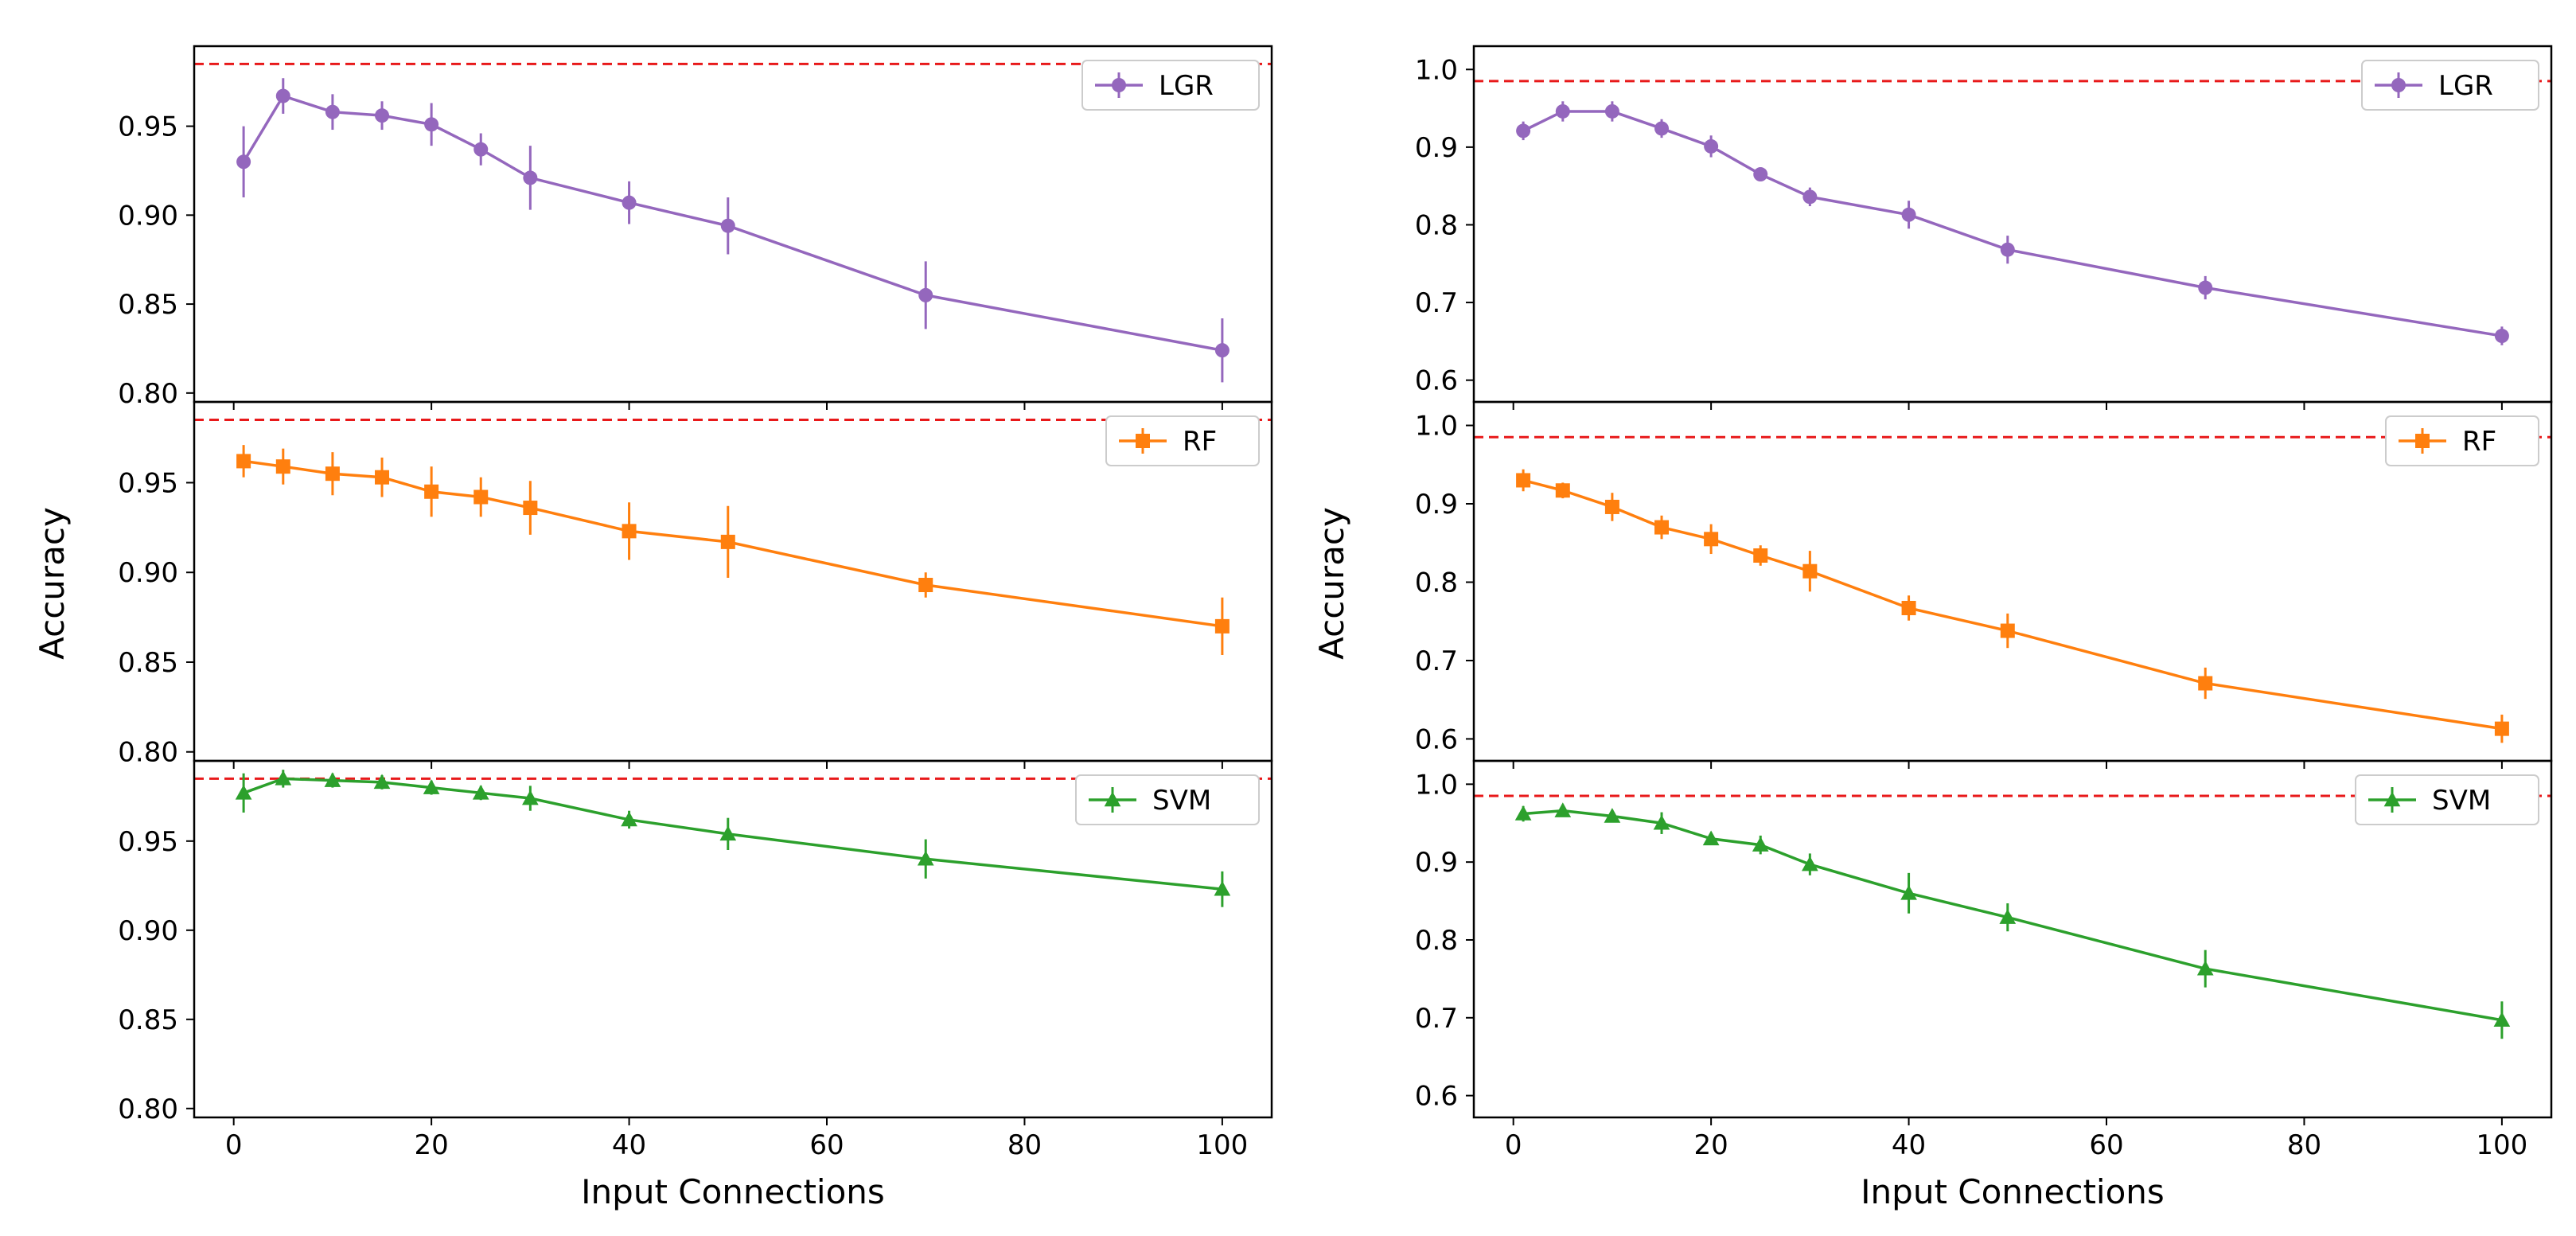 Image resolution: width=2576 pixels, height=1236 pixels. Describe the element at coordinates (2106, 1145) in the screenshot. I see `right-xtick-label: 60` at that location.